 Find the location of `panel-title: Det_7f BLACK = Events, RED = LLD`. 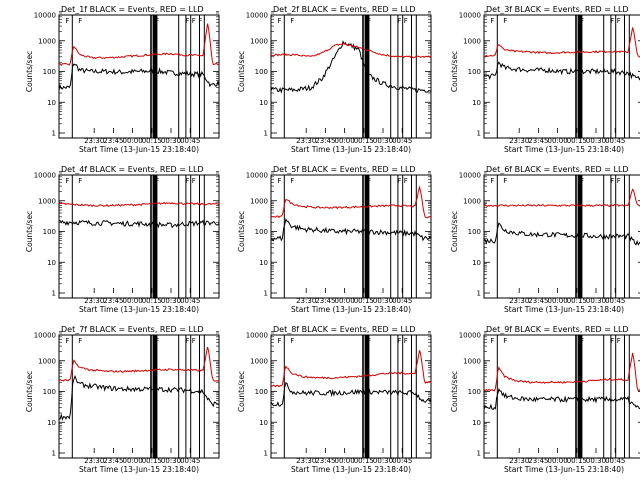

panel-title: Det_7f BLACK = Events, RED = LLD is located at coordinates (132, 329).